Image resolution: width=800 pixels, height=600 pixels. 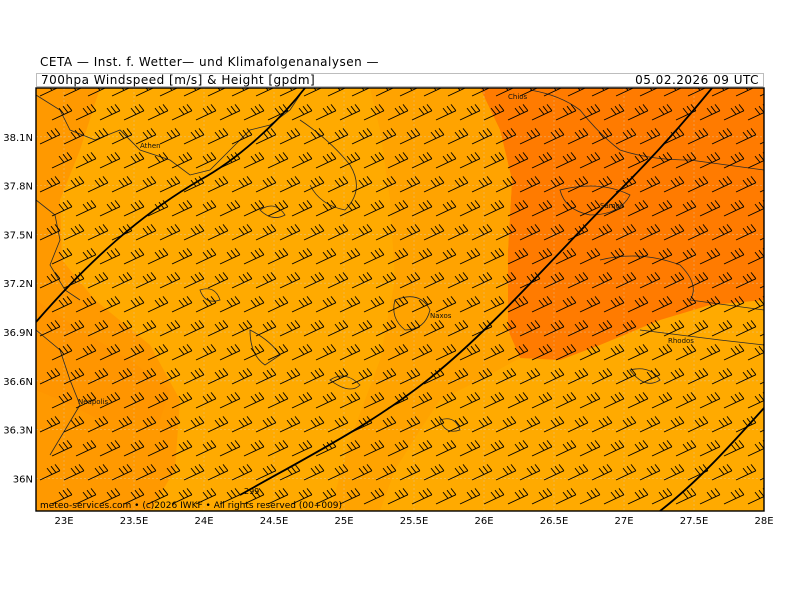 I want to click on y-tick-label: 36.3N, so click(x=18, y=431).